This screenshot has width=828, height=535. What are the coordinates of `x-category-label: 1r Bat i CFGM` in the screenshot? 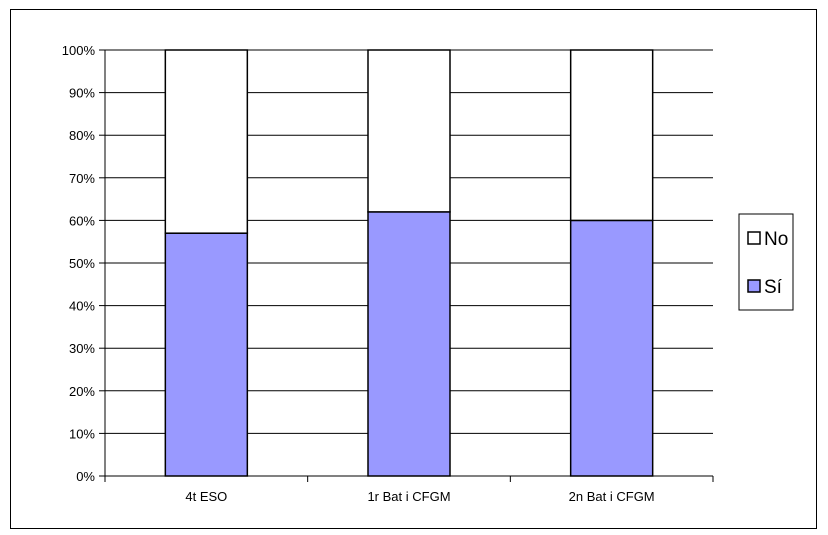 It's located at (408, 496).